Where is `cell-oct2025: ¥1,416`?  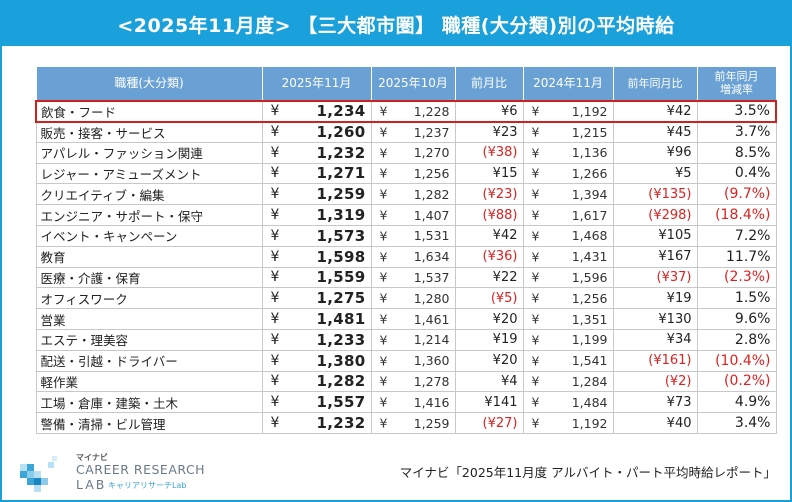 cell-oct2025: ¥1,416 is located at coordinates (413, 402).